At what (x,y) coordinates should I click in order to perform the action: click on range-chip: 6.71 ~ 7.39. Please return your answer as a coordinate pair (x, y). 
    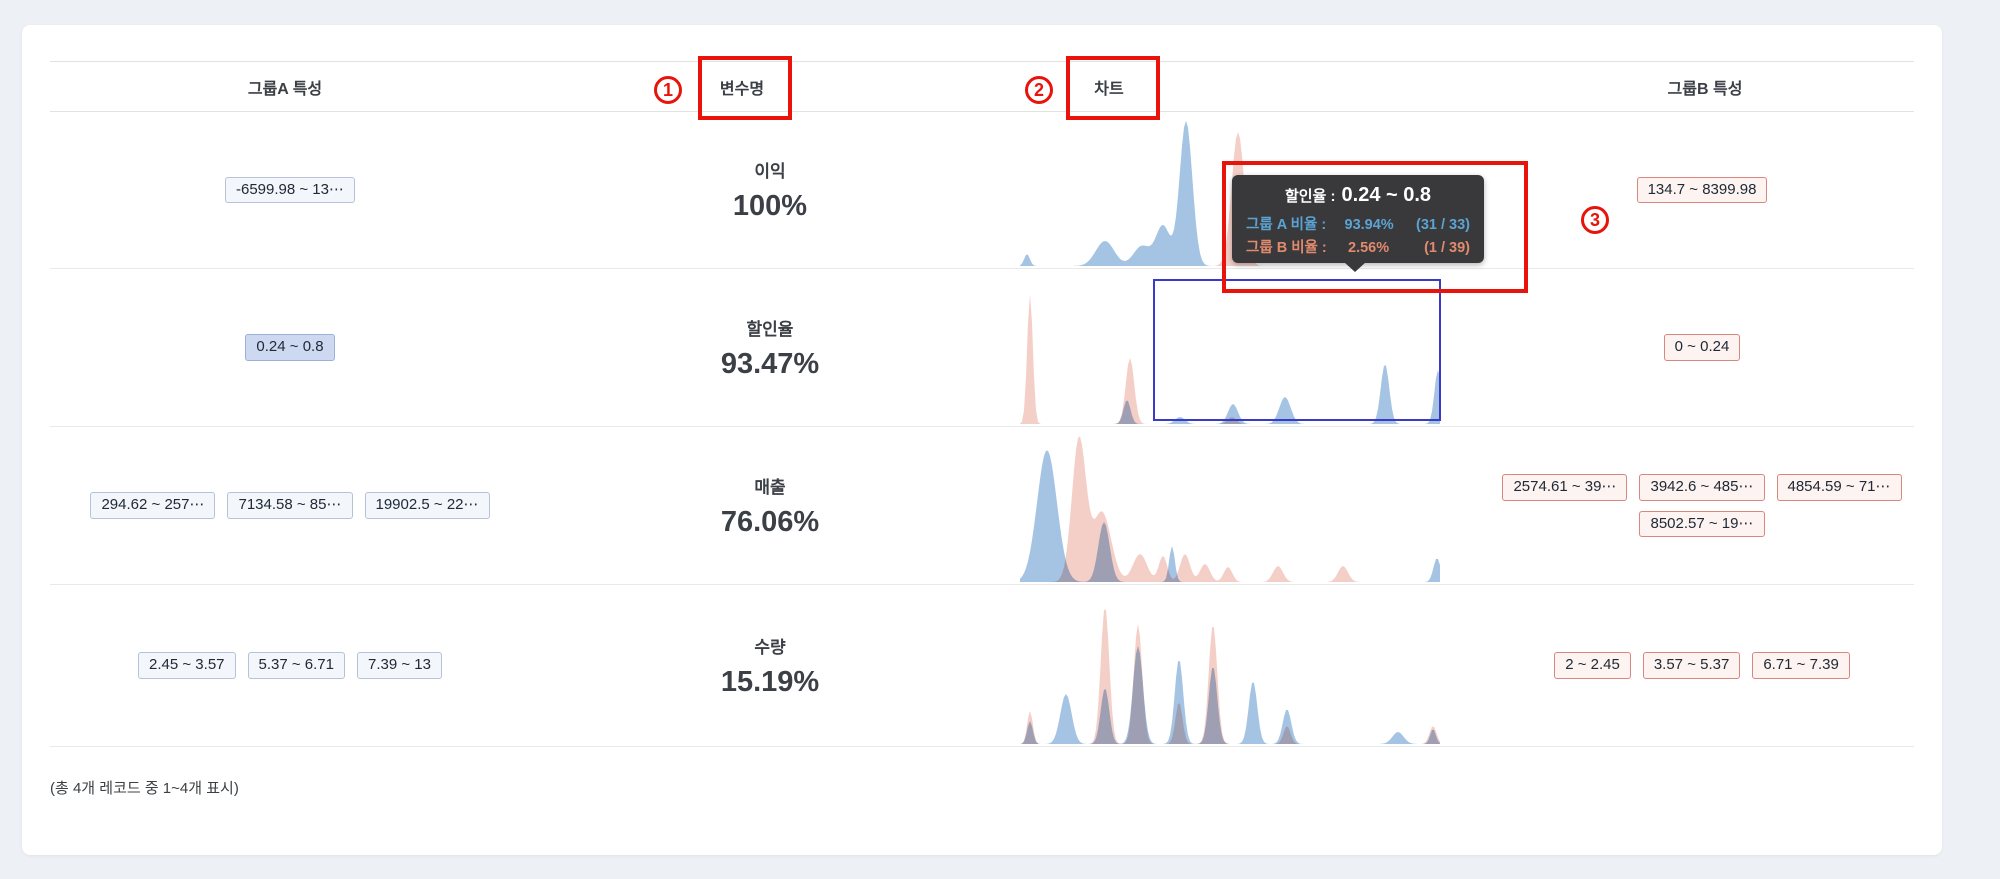
    Looking at the image, I should click on (1801, 665).